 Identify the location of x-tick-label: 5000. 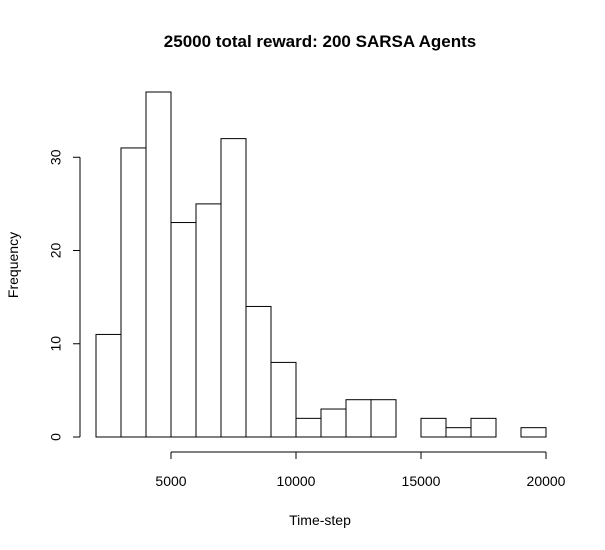
(170, 481).